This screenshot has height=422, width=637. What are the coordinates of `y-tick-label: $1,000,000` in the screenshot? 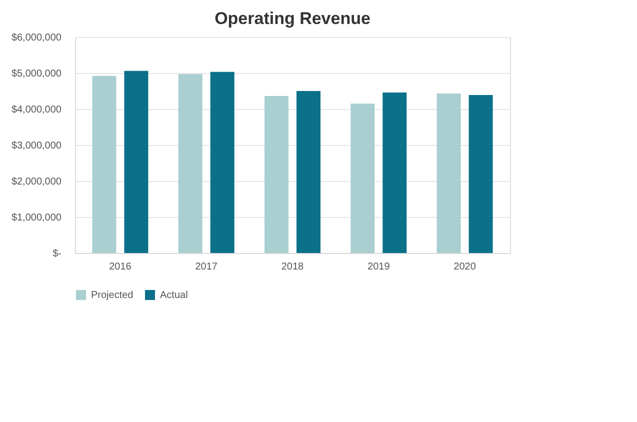 It's located at (36, 218).